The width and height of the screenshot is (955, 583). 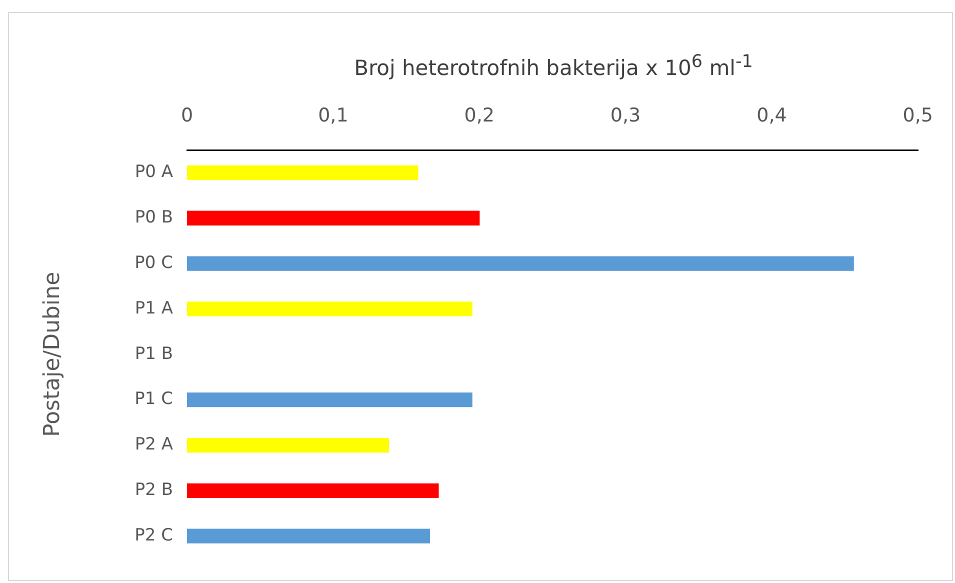 I want to click on x-tick-label: 0,2, so click(x=479, y=115).